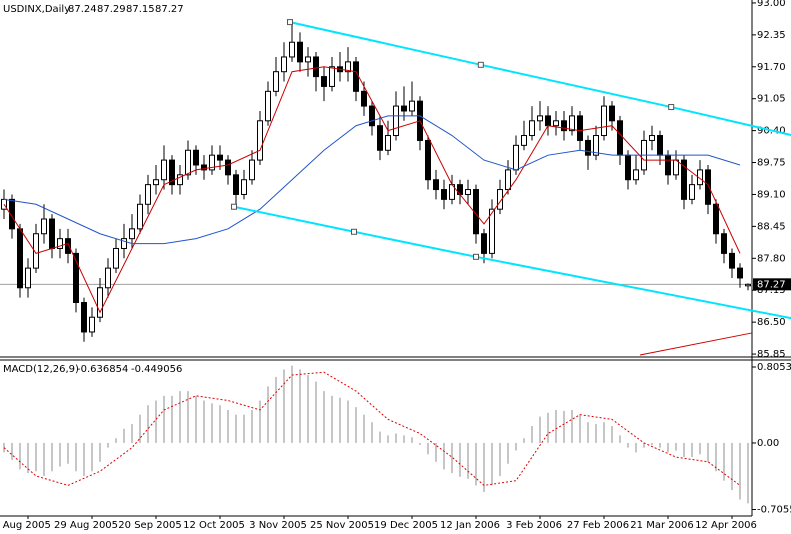 The height and width of the screenshot is (534, 791). What do you see at coordinates (771, 163) in the screenshot?
I see `y-tick-label: 89.75` at bounding box center [771, 163].